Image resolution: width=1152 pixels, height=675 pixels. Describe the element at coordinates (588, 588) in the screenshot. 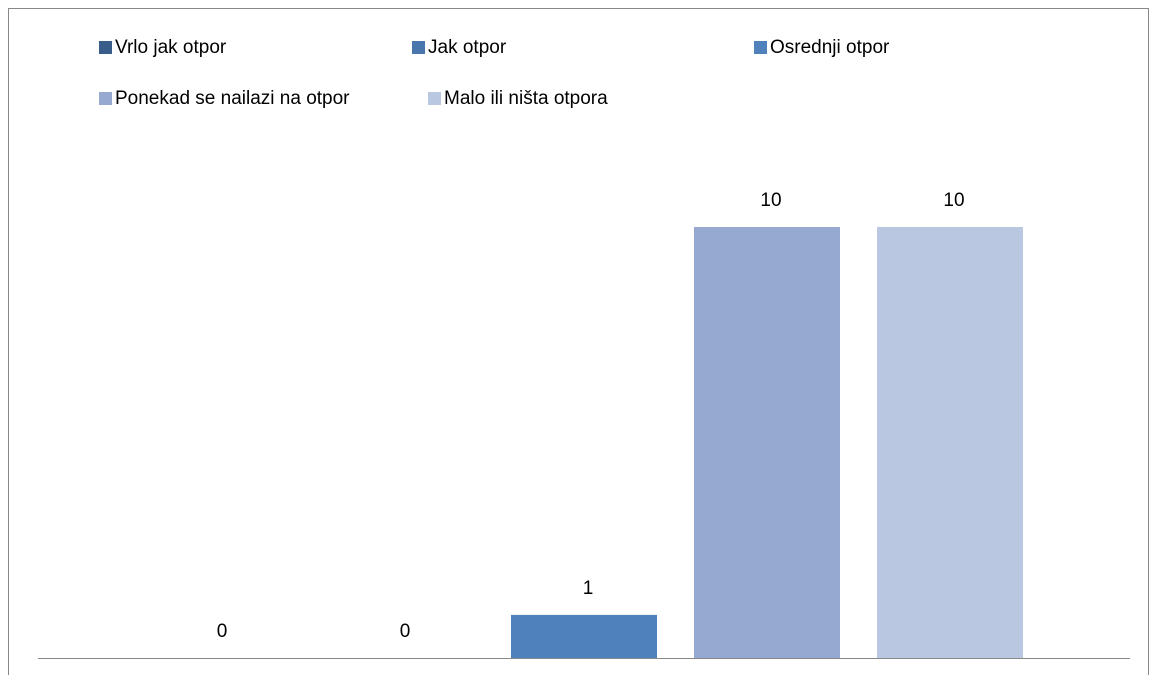

I see `data-label: 1` at that location.